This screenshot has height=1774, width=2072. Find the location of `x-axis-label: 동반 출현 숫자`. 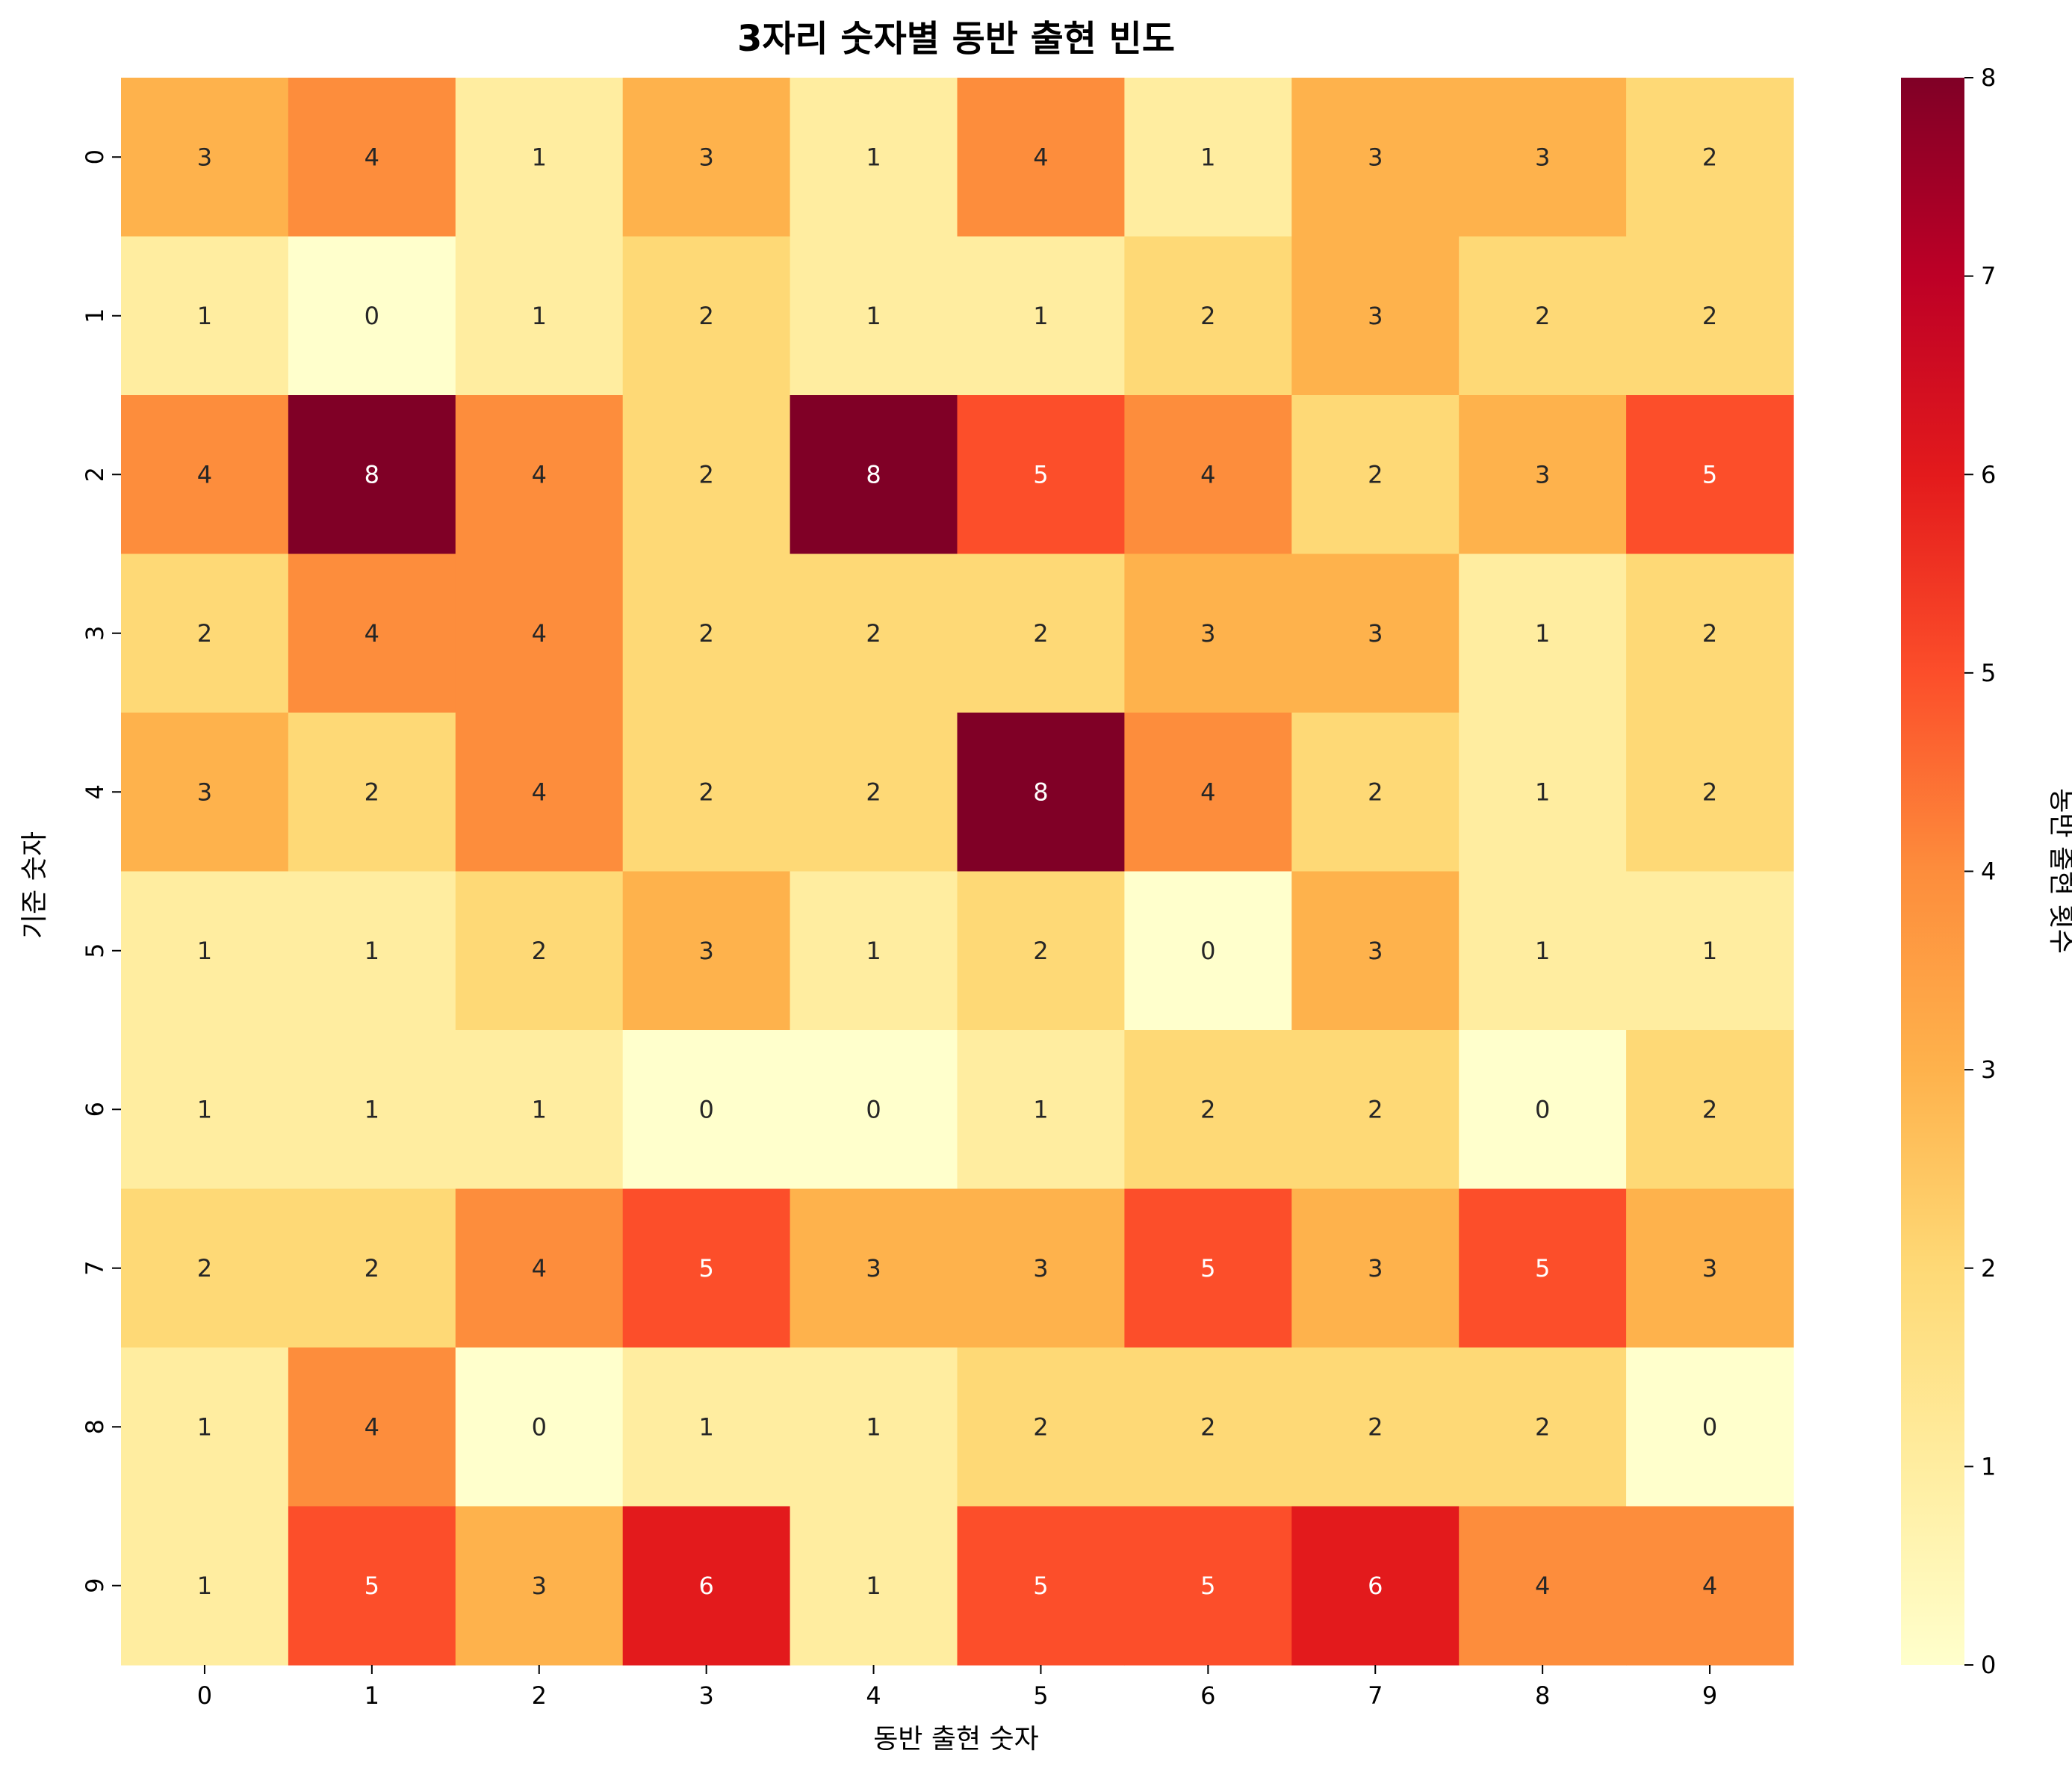

x-axis-label: 동반 출현 숫자 is located at coordinates (956, 1739).